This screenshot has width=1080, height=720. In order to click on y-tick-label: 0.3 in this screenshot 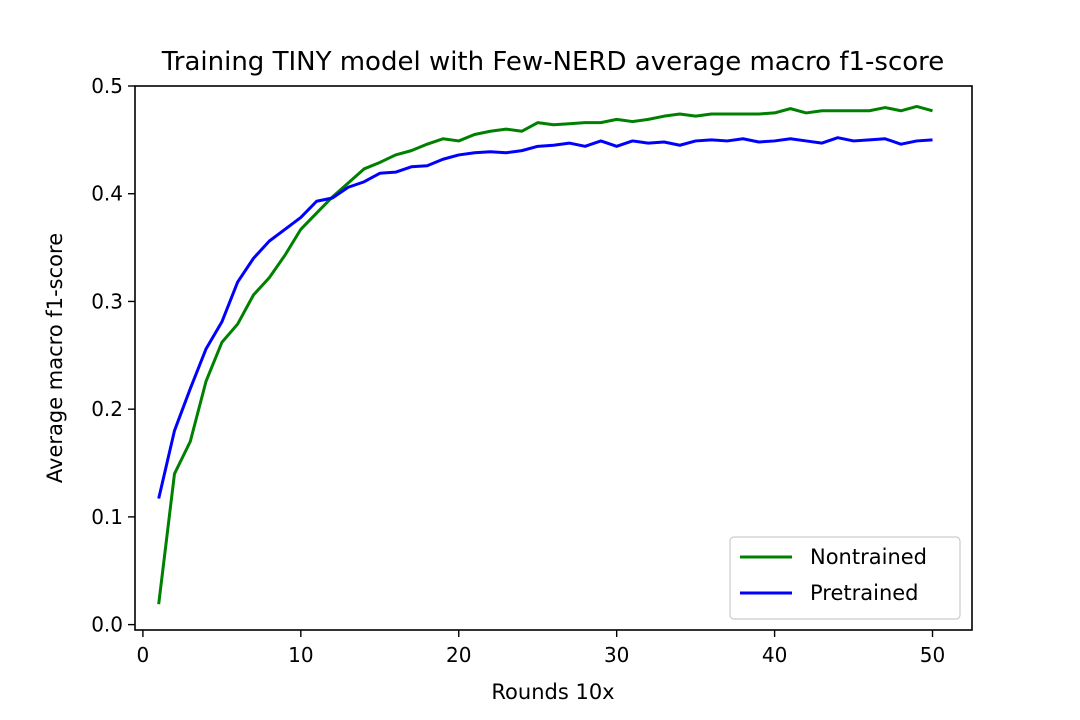, I will do `click(107, 301)`.